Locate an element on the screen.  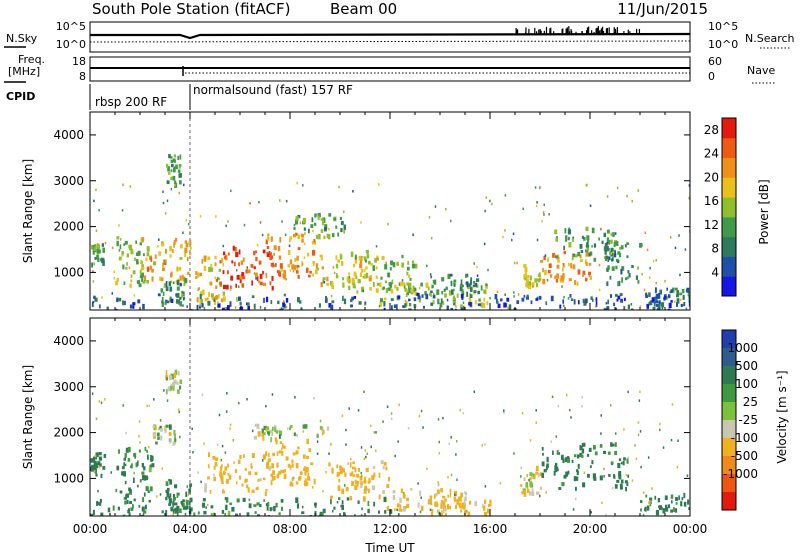
nsearch-tick-bottom: 10^0 is located at coordinates (723, 44).